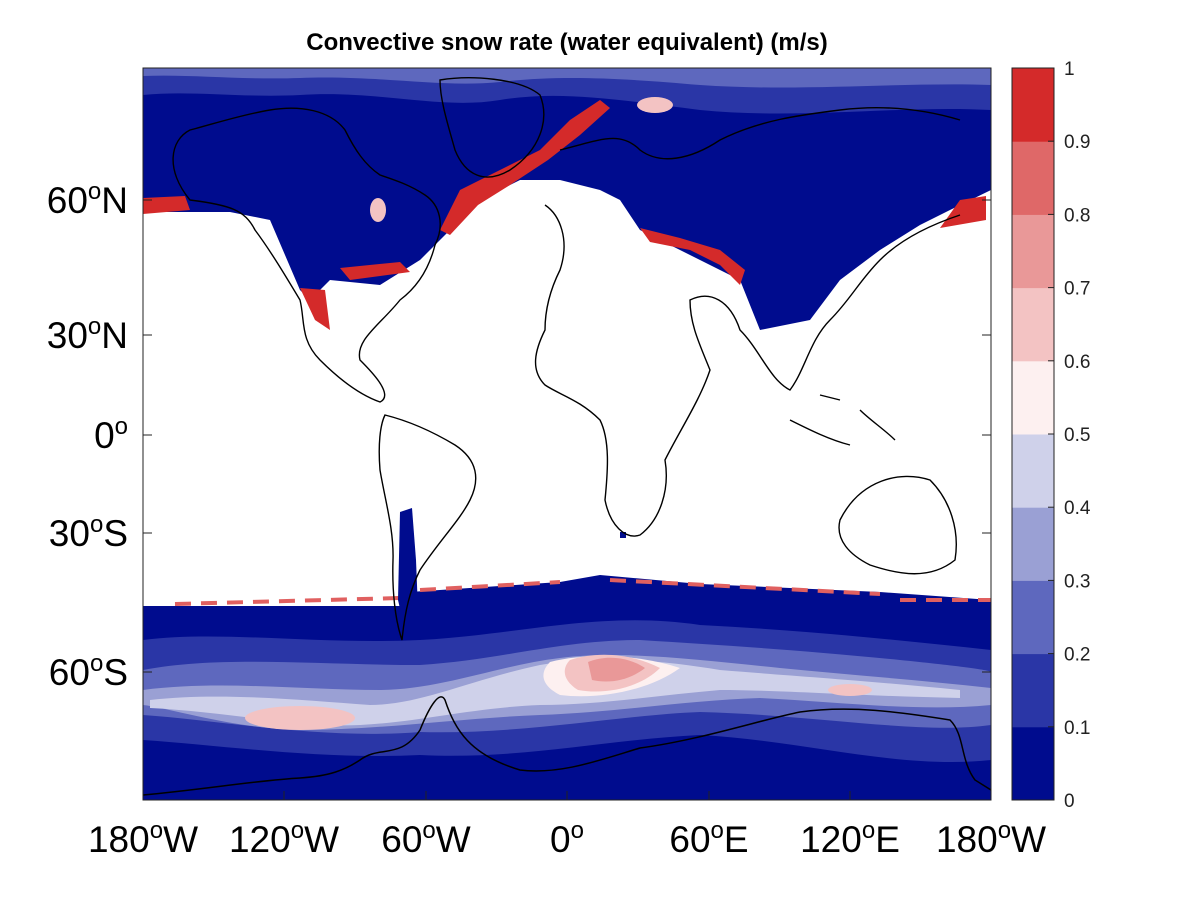 The image size is (1200, 900). Describe the element at coordinates (560, 839) in the screenshot. I see `lon-tick-label-deg: 0` at that location.